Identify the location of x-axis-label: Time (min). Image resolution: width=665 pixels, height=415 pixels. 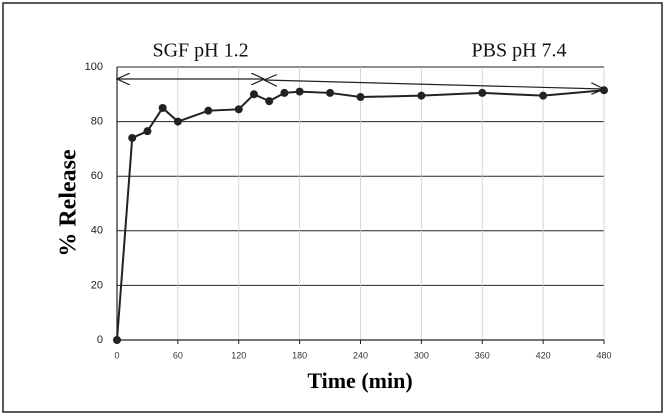
(359, 380).